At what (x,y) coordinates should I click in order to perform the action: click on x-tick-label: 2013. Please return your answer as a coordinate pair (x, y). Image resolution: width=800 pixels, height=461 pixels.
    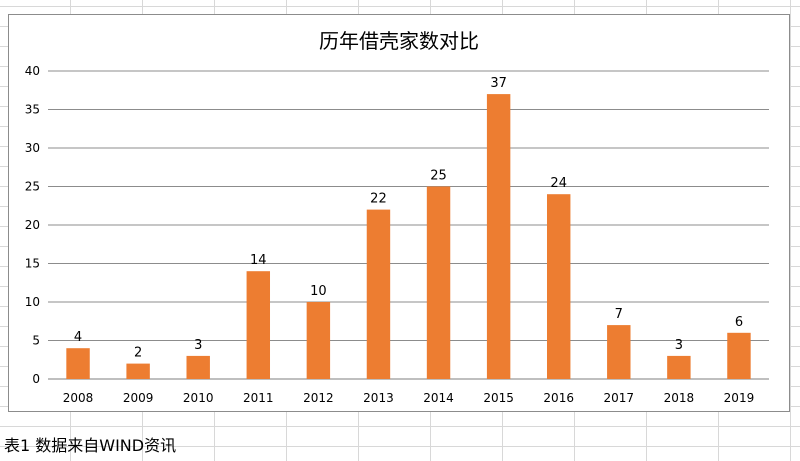
    Looking at the image, I should click on (378, 398).